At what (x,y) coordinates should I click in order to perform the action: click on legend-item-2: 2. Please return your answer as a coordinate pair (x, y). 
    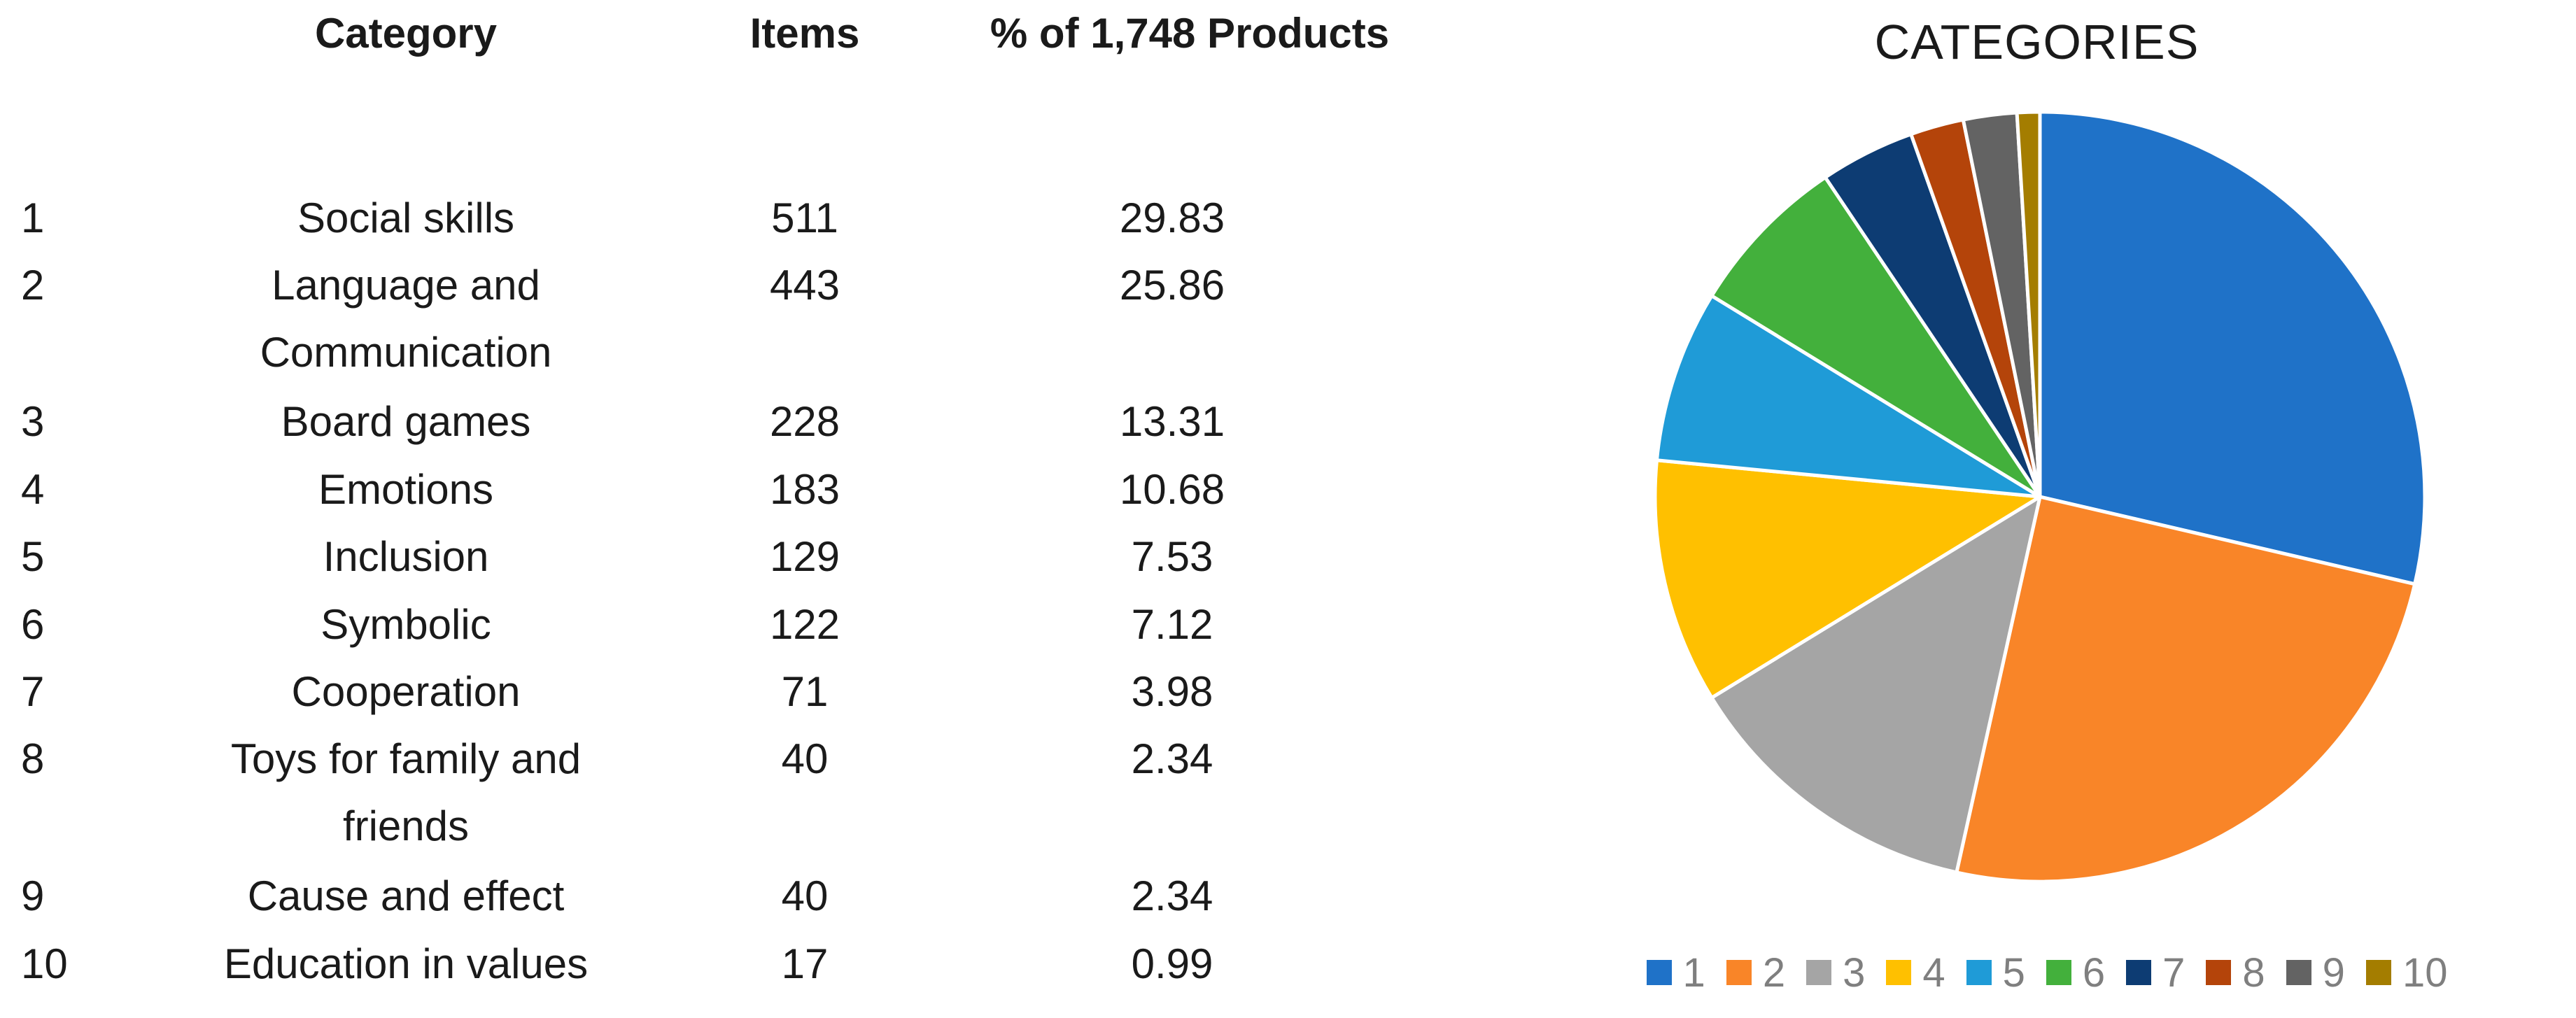
    Looking at the image, I should click on (1755, 972).